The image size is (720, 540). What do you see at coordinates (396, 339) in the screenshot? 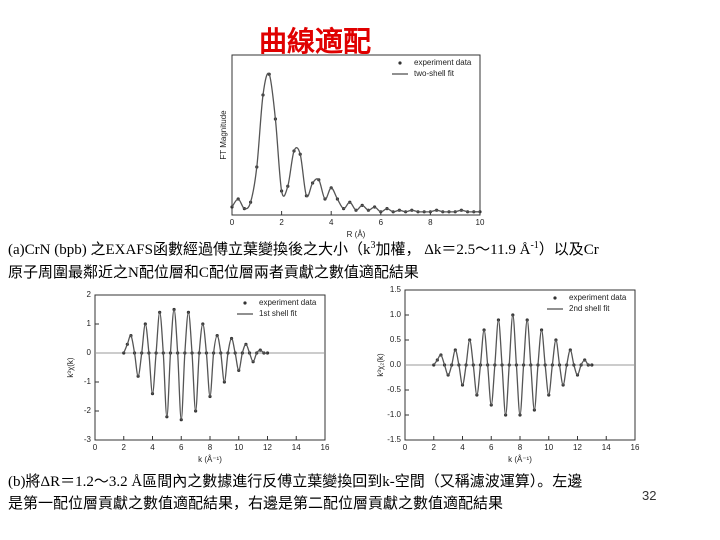
I see `y-tick-label: 0.5` at bounding box center [396, 339].